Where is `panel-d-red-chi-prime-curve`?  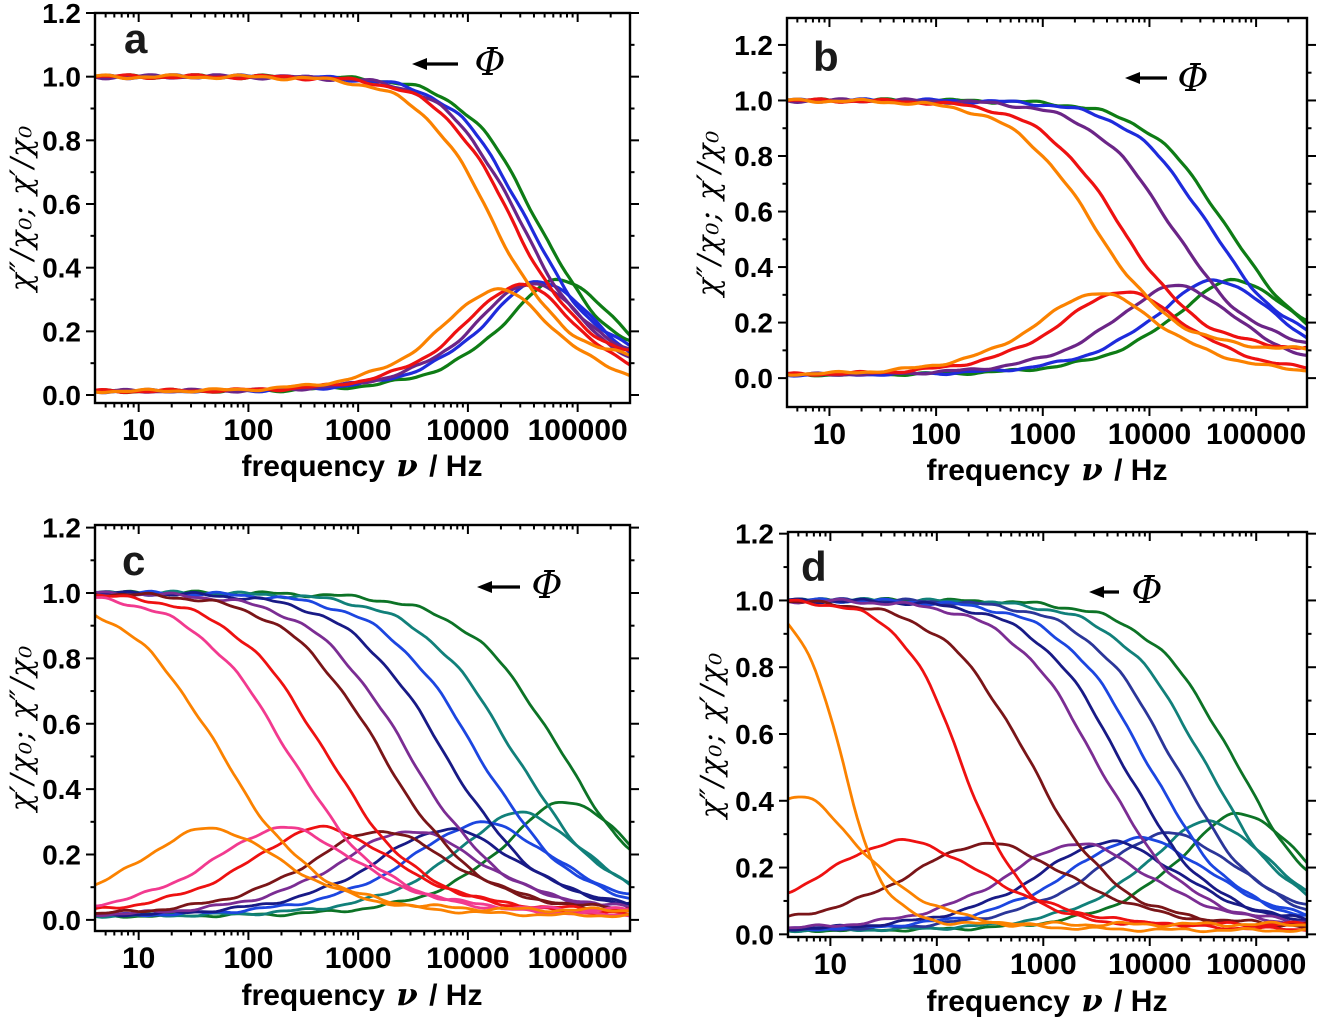 panel-d-red-chi-prime-curve is located at coordinates (1047, 763).